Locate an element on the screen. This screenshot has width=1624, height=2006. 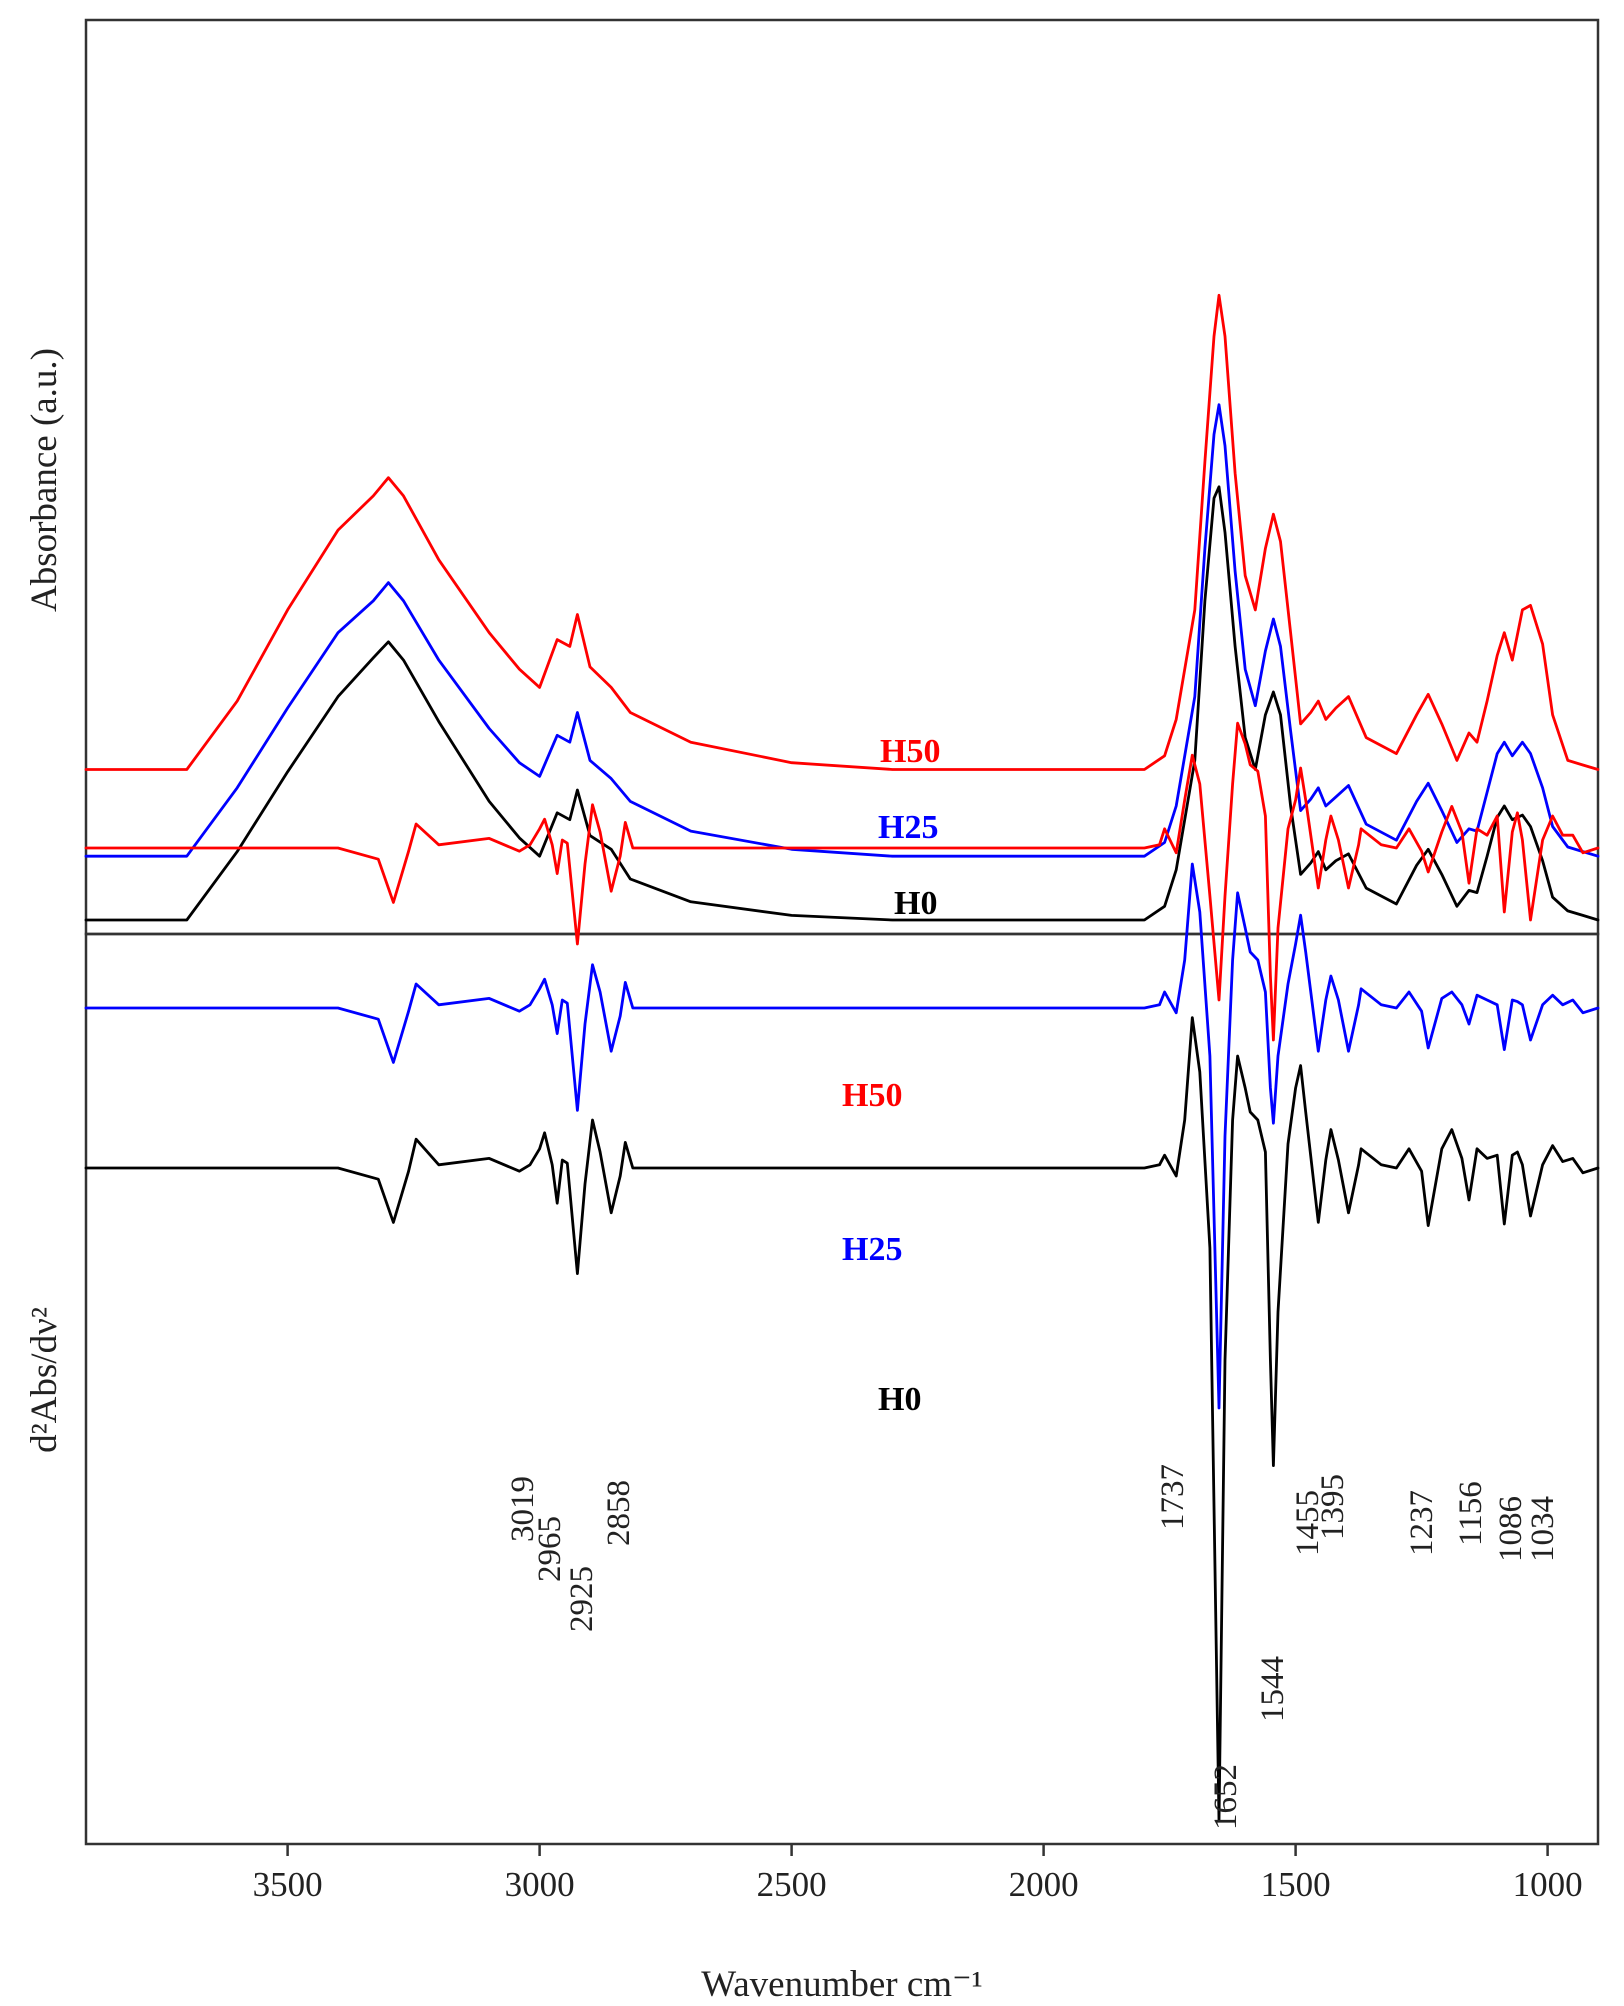
peak-label-1086: 1086 is located at coordinates (1511, 1529).